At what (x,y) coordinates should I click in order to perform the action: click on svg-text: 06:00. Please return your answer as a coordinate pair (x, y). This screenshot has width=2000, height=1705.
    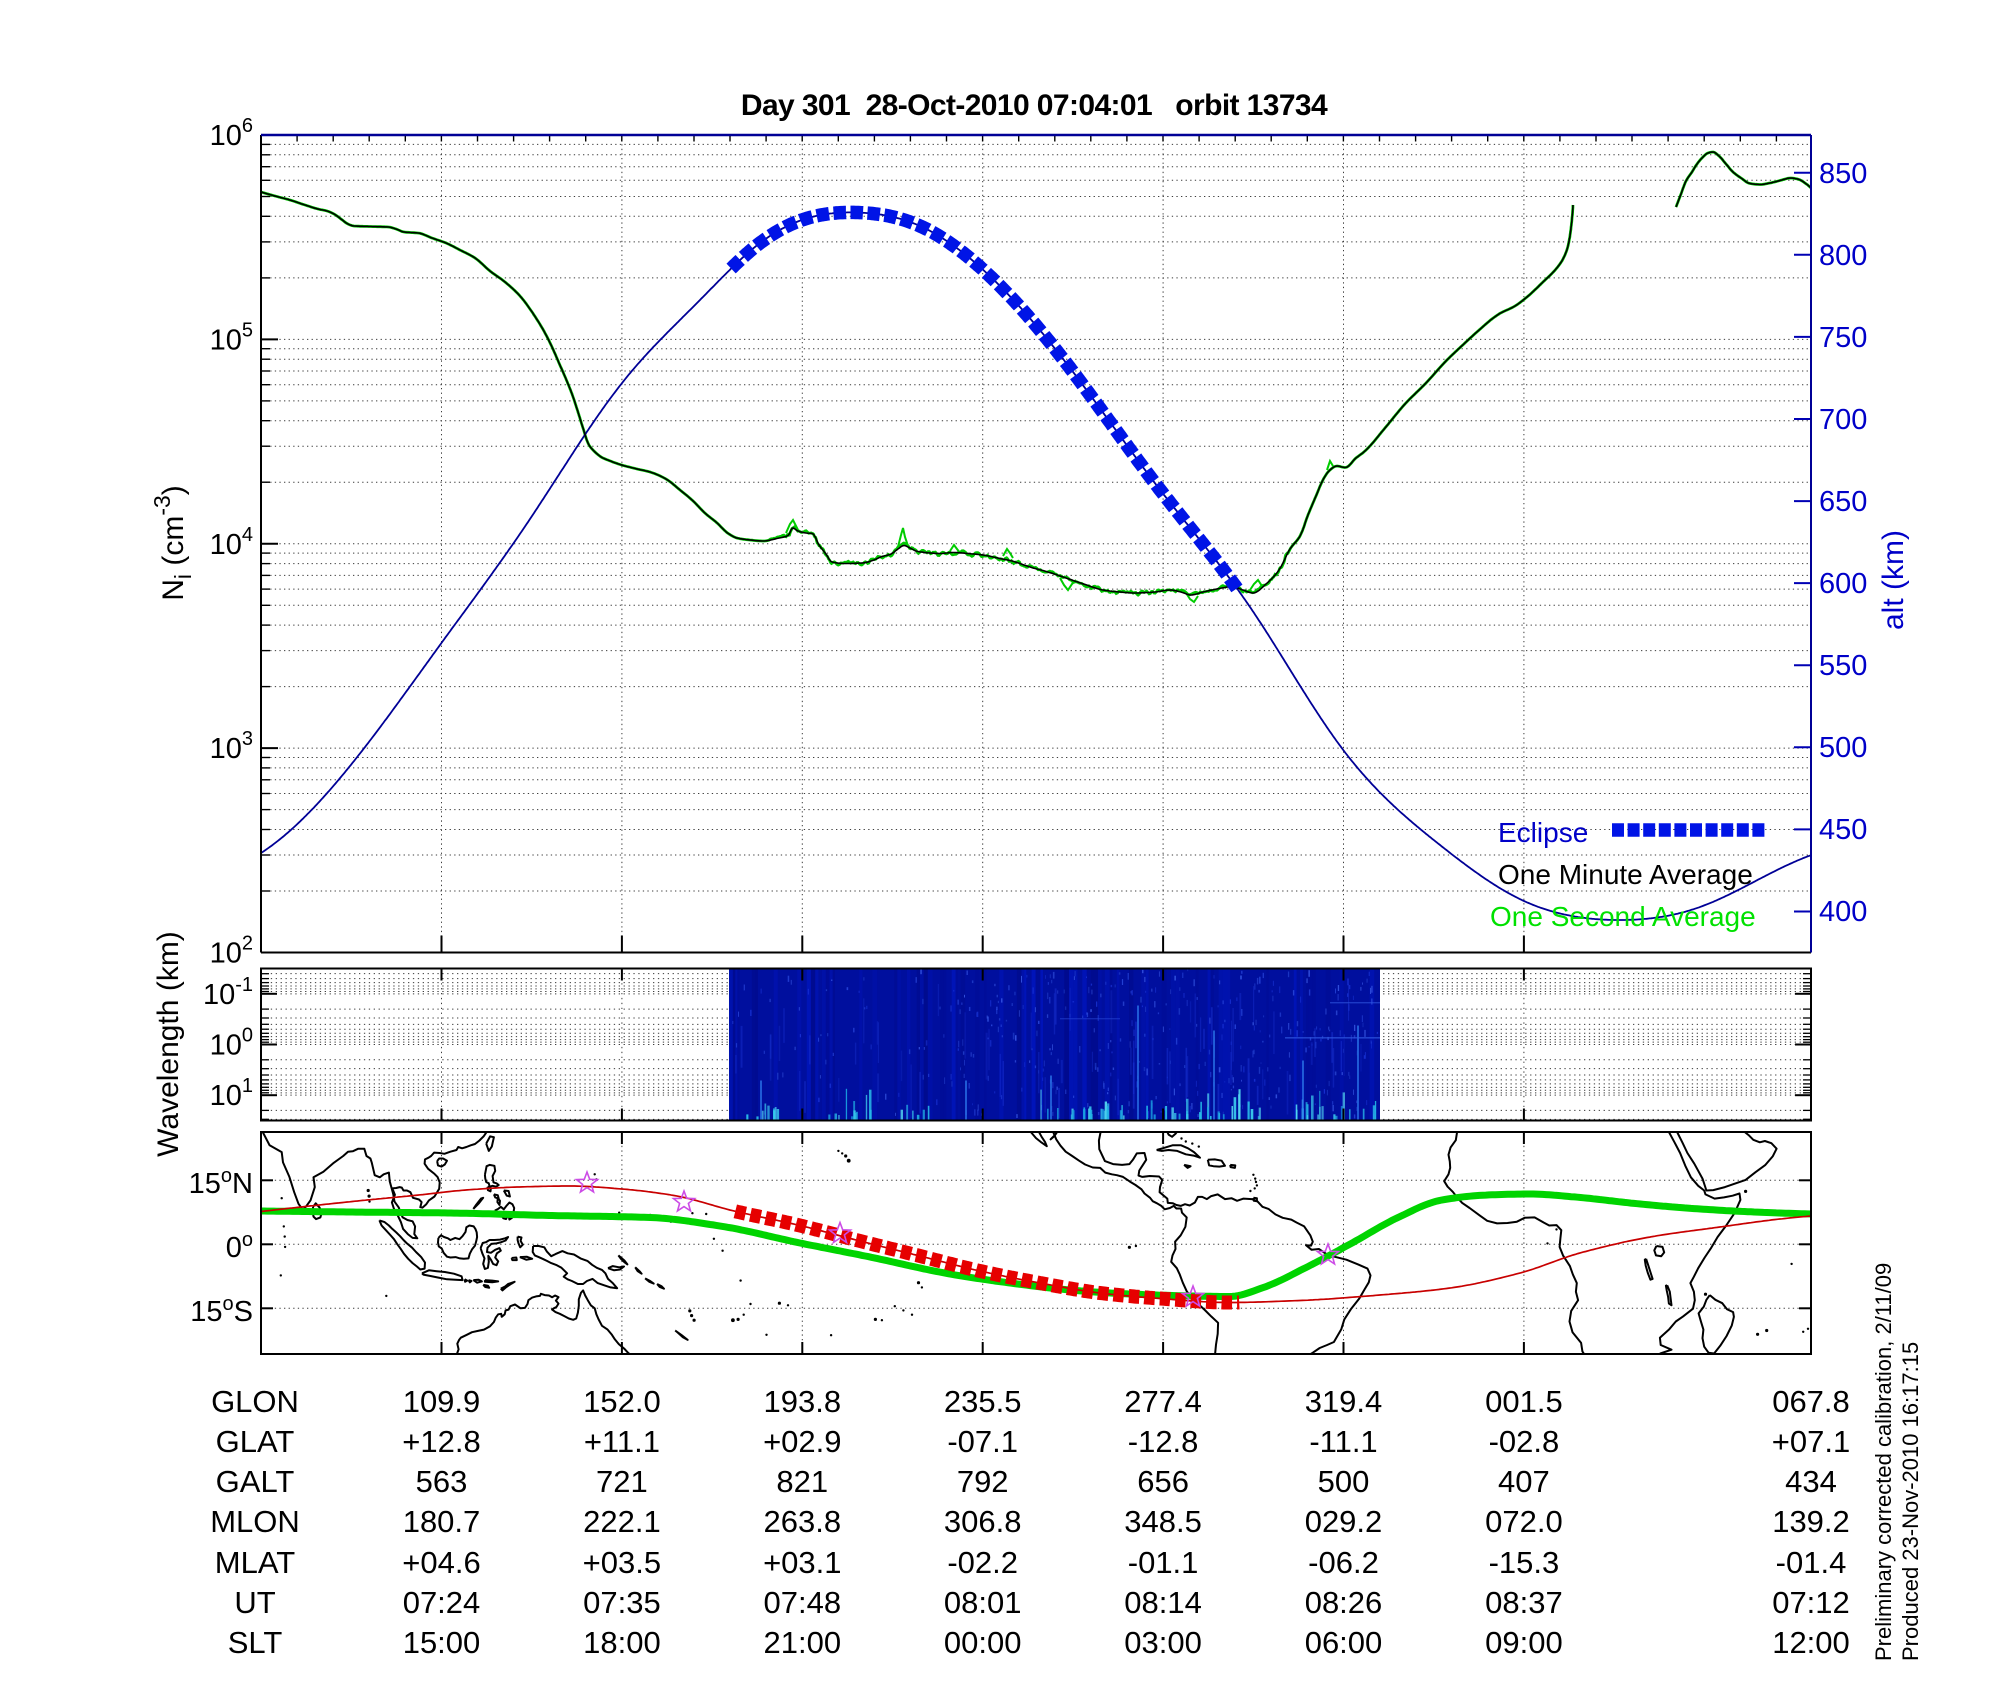
    Looking at the image, I should click on (1344, 1642).